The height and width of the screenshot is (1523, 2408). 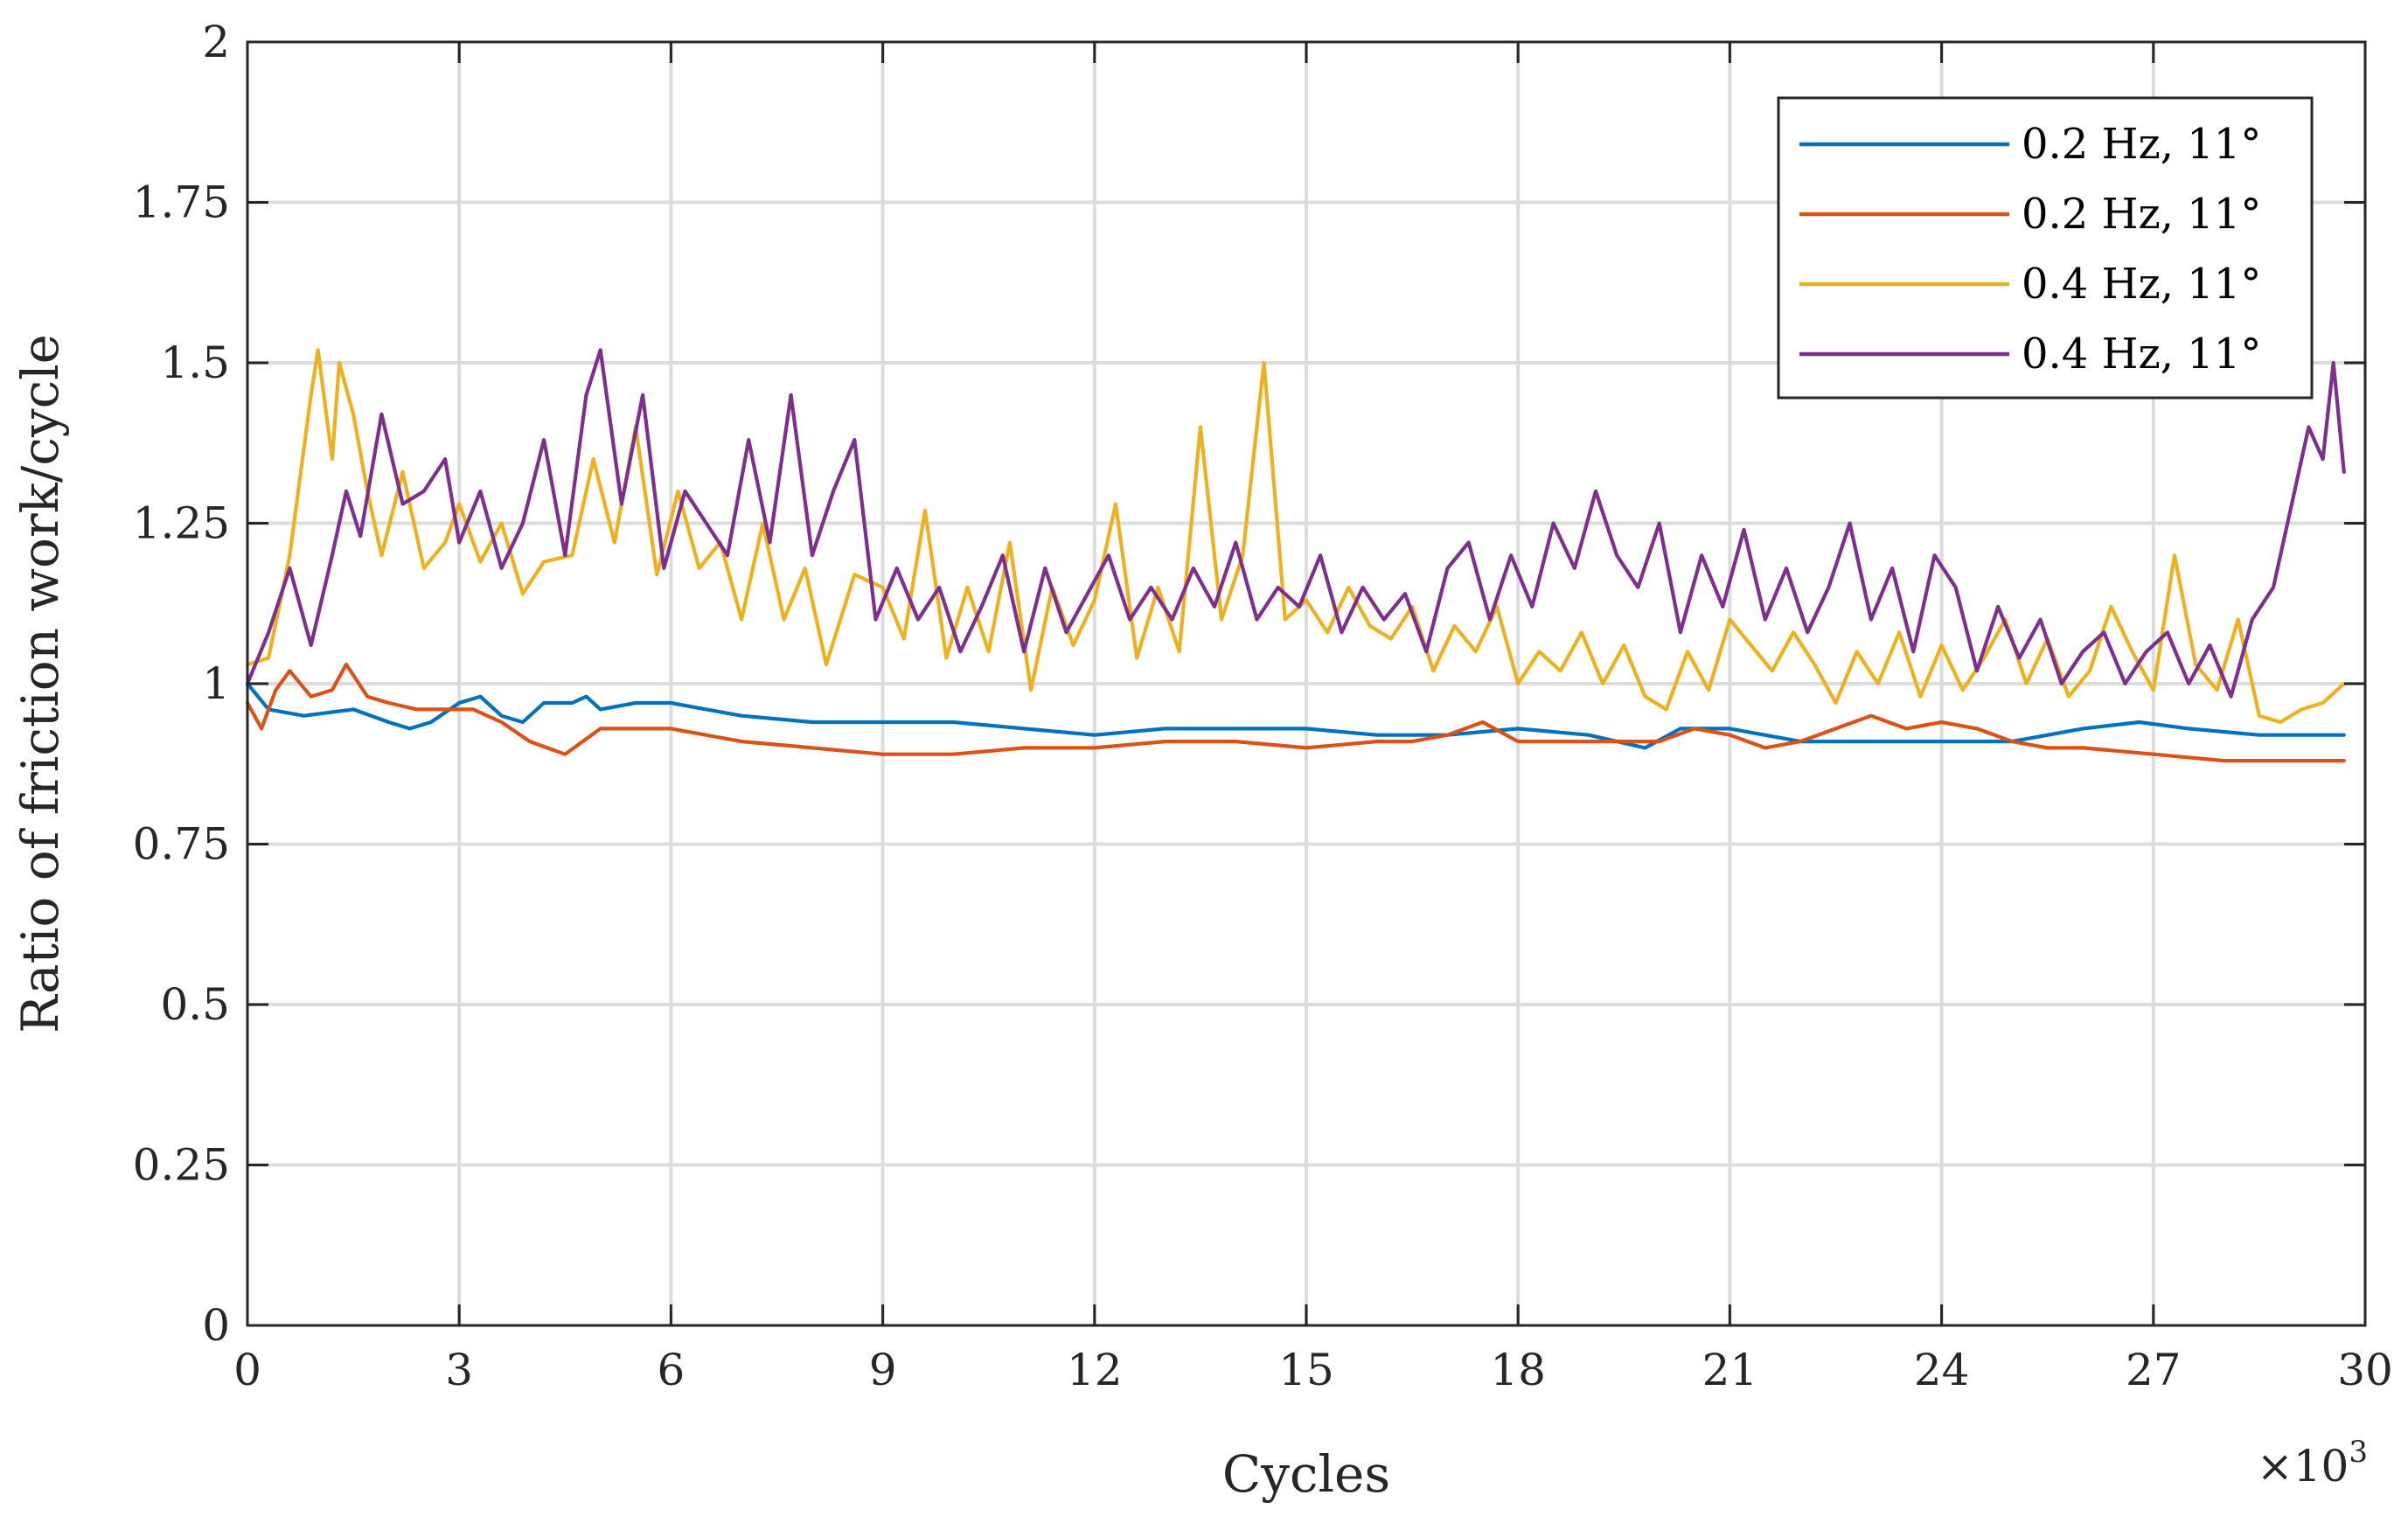 I want to click on y-tick-label: 1.25, so click(x=181, y=523).